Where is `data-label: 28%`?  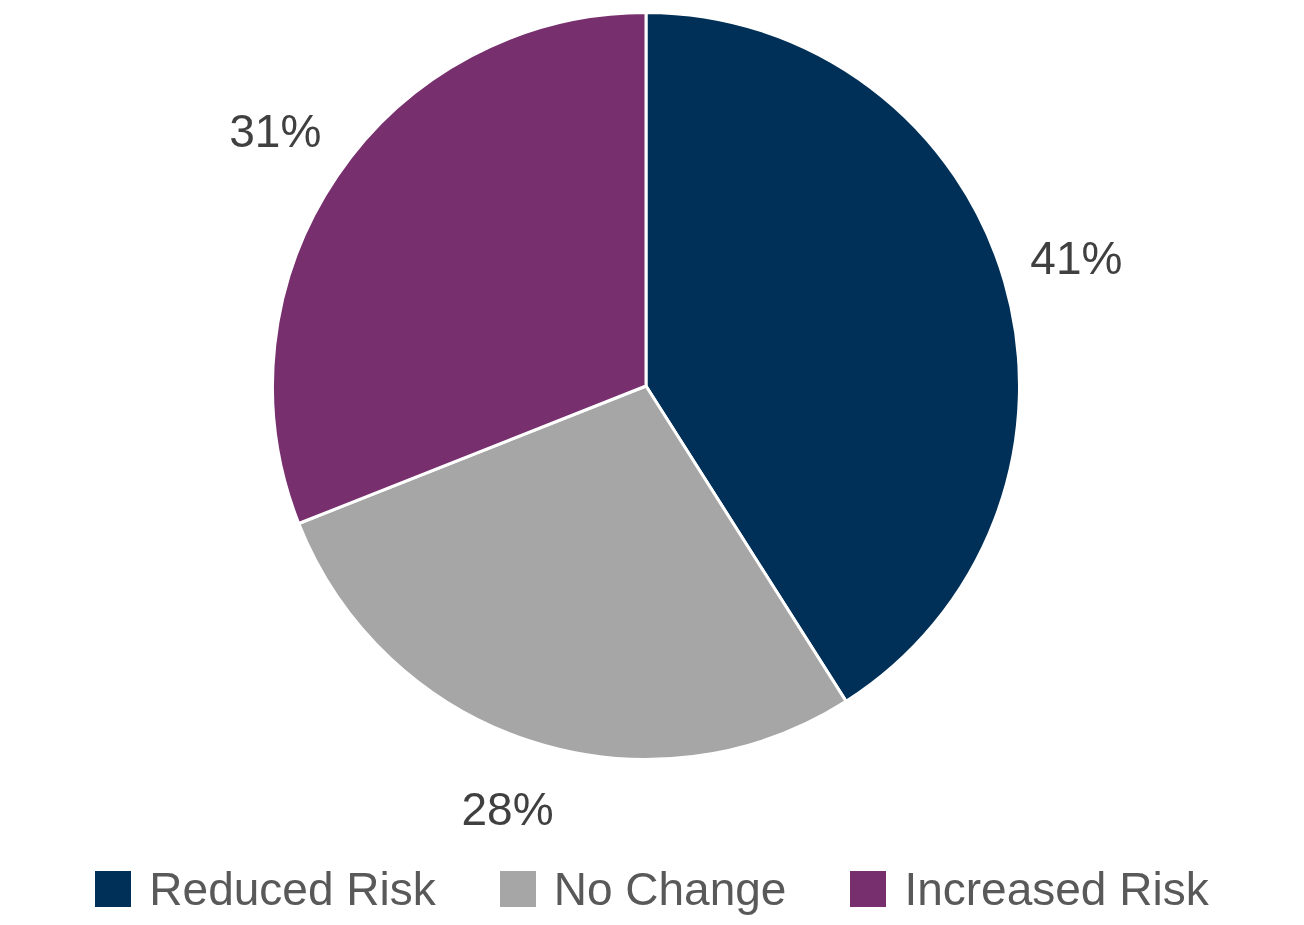
data-label: 28% is located at coordinates (507, 808).